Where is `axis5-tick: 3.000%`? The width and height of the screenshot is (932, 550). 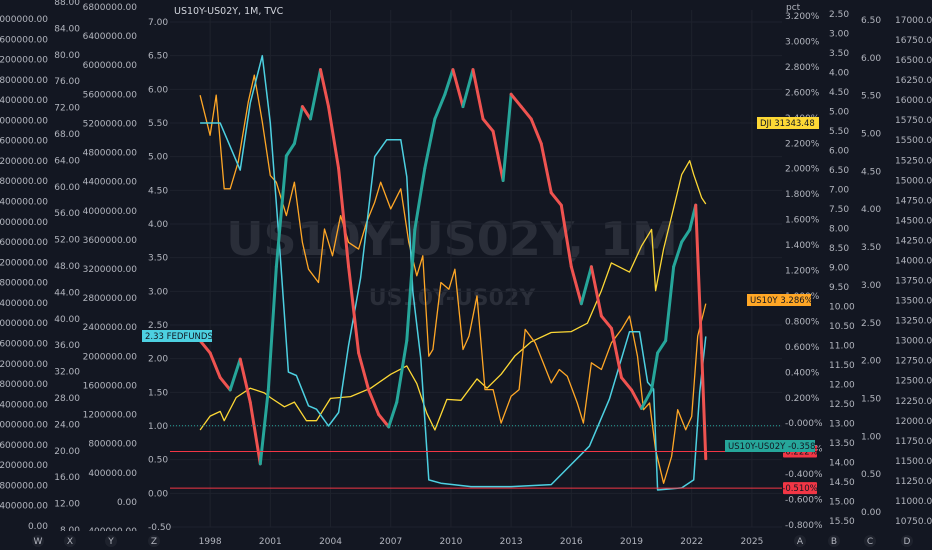 axis5-tick: 3.000% is located at coordinates (802, 42).